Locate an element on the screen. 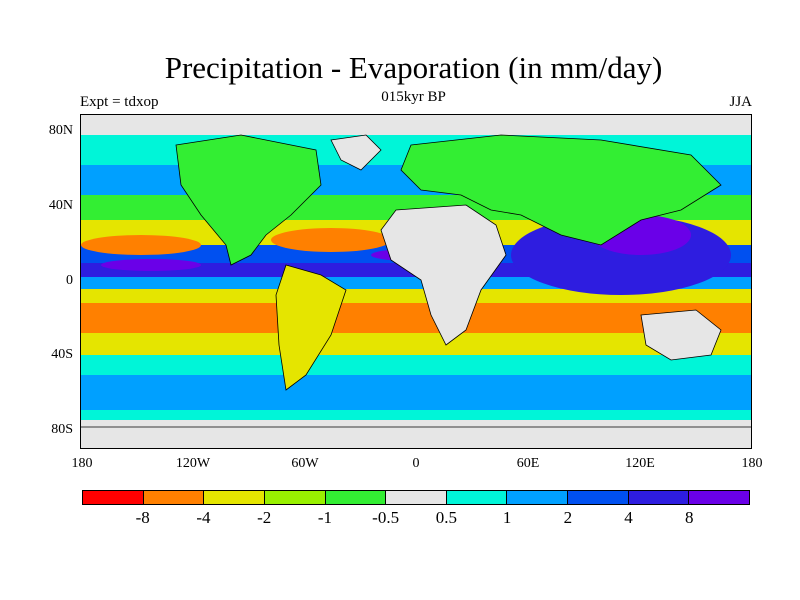  colorbar-label: 0.5 is located at coordinates (446, 517).